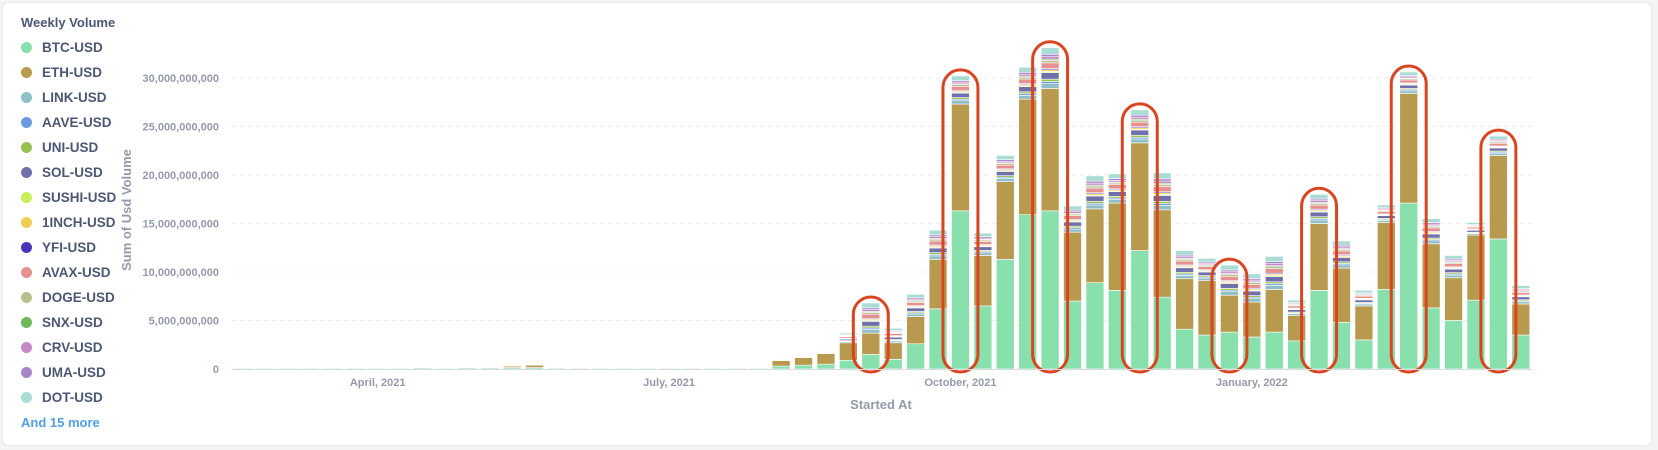 This screenshot has height=450, width=1658. What do you see at coordinates (81, 347) in the screenshot?
I see `legend-item-crv-usd: CRV-USD` at bounding box center [81, 347].